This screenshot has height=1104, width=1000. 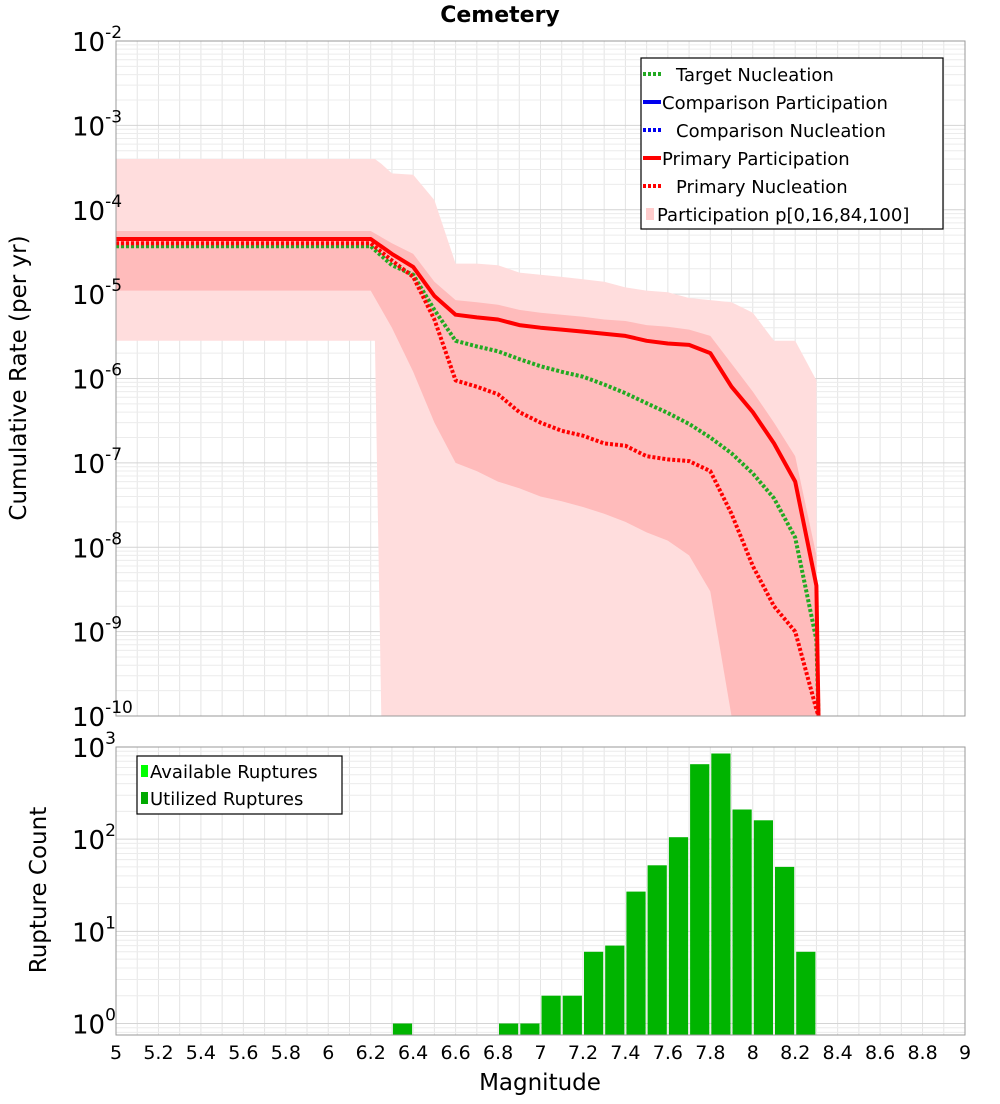 What do you see at coordinates (540, 1083) in the screenshot?
I see `x-axis-label: Magnitude` at bounding box center [540, 1083].